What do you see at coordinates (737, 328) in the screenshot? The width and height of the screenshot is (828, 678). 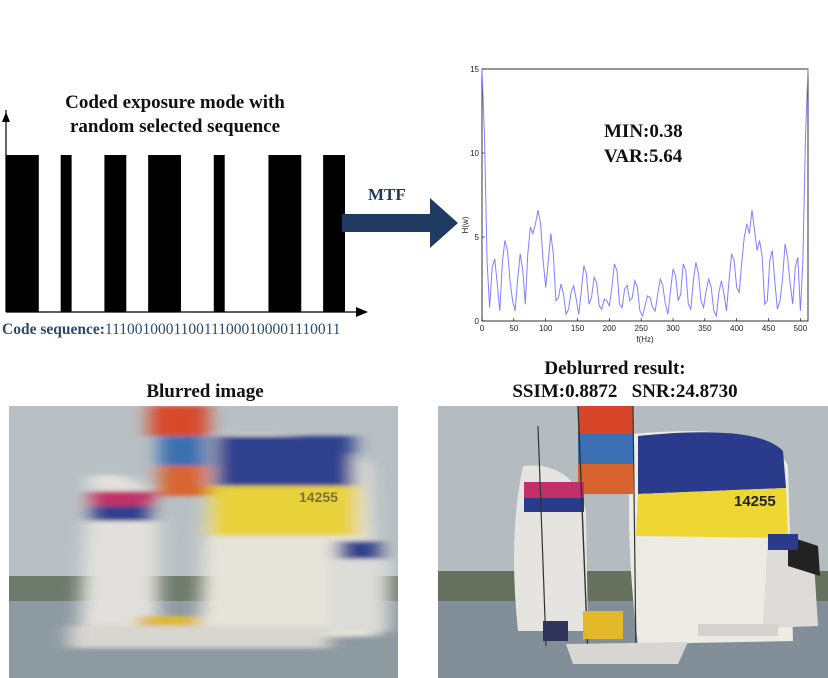 I see `x-tick-label: 400` at bounding box center [737, 328].